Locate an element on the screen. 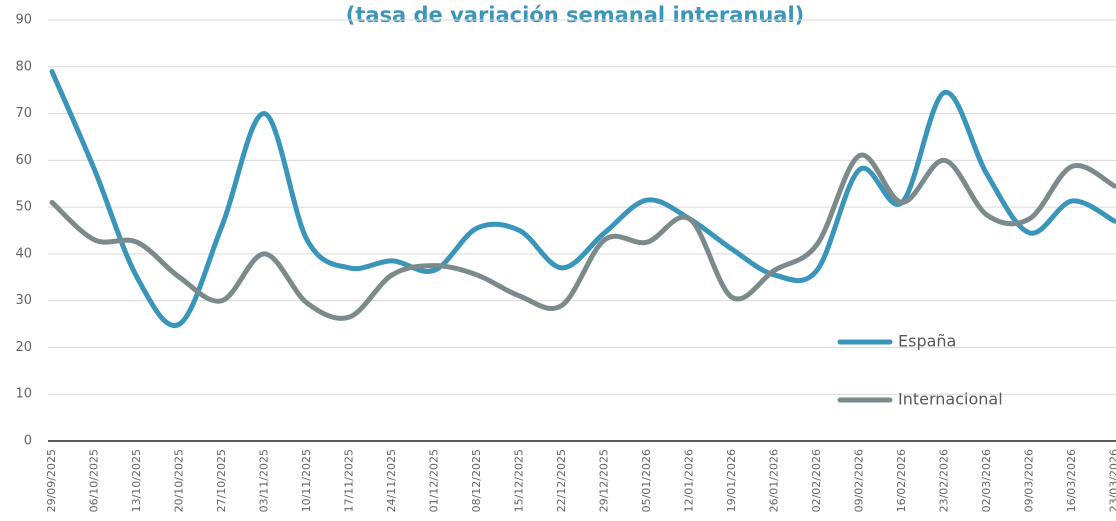 This screenshot has width=1116, height=521. y-tick-label: 60 is located at coordinates (23, 160).